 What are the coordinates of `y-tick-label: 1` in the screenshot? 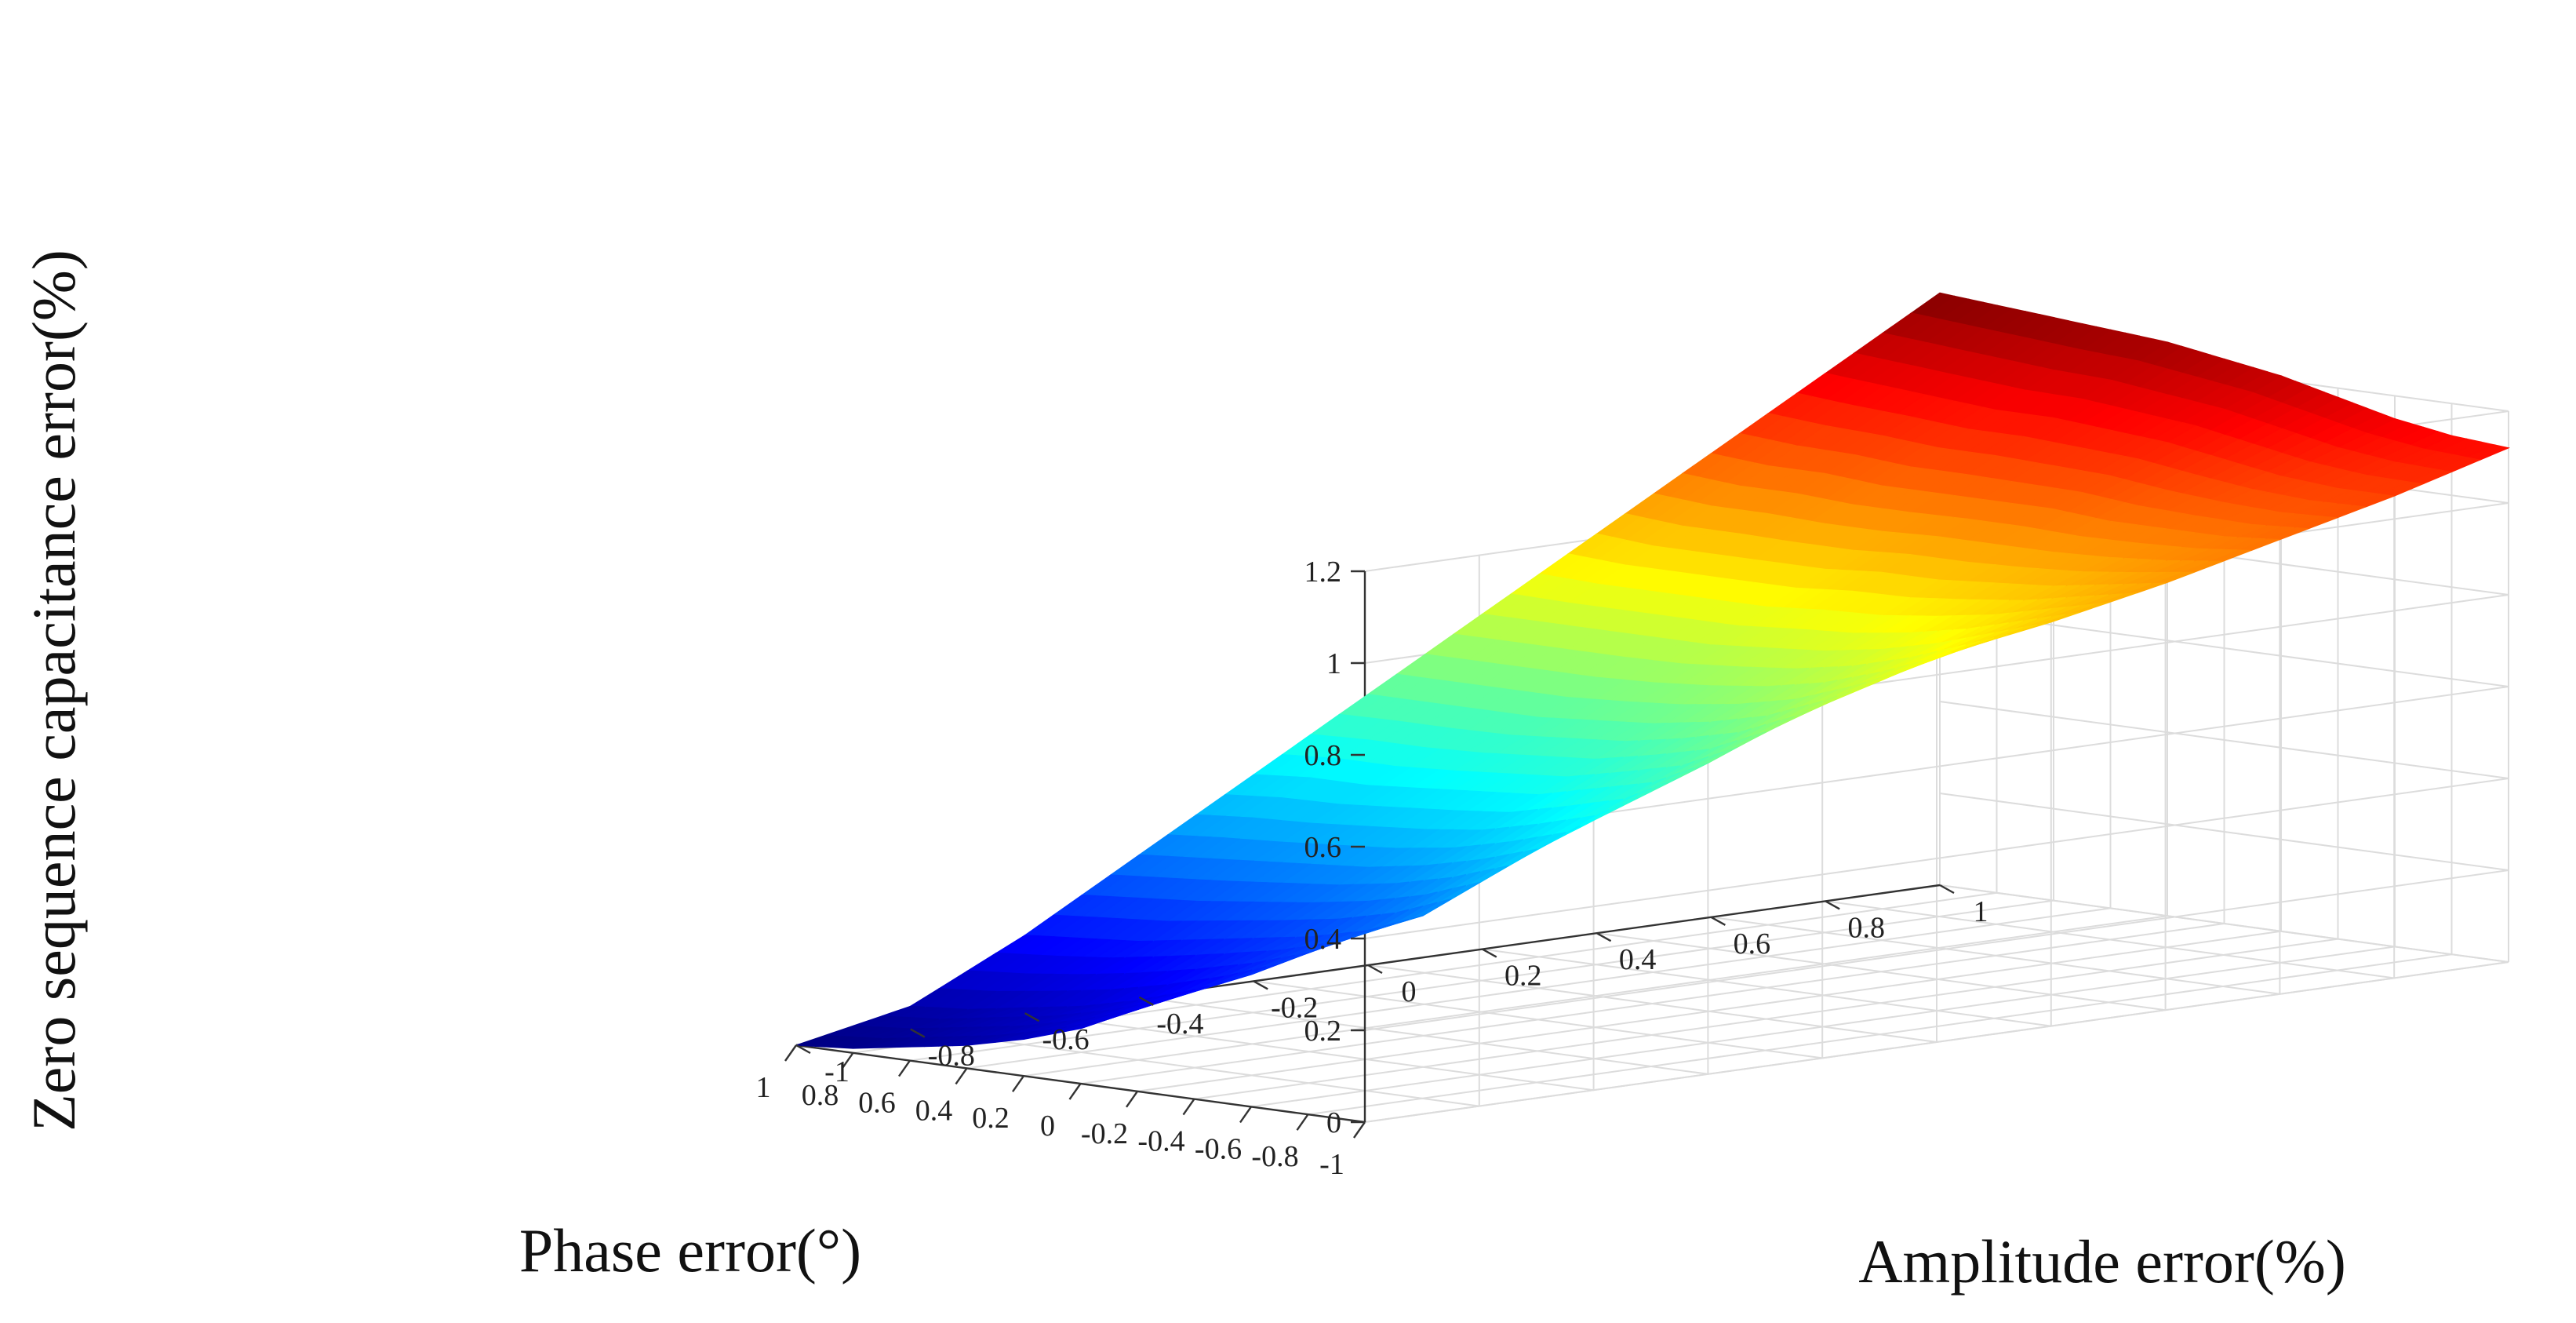 It's located at (1981, 911).